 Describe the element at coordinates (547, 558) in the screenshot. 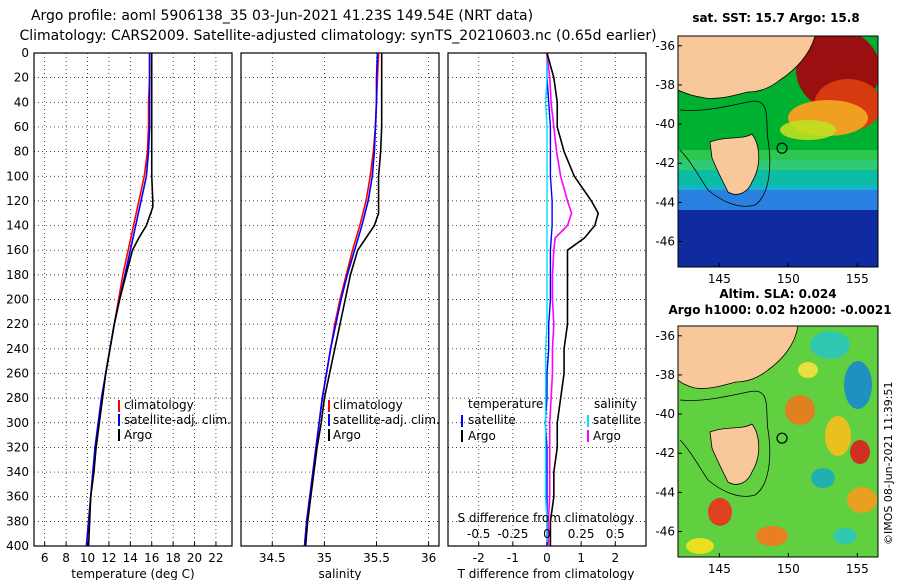

I see `x-tick-label: 0` at that location.